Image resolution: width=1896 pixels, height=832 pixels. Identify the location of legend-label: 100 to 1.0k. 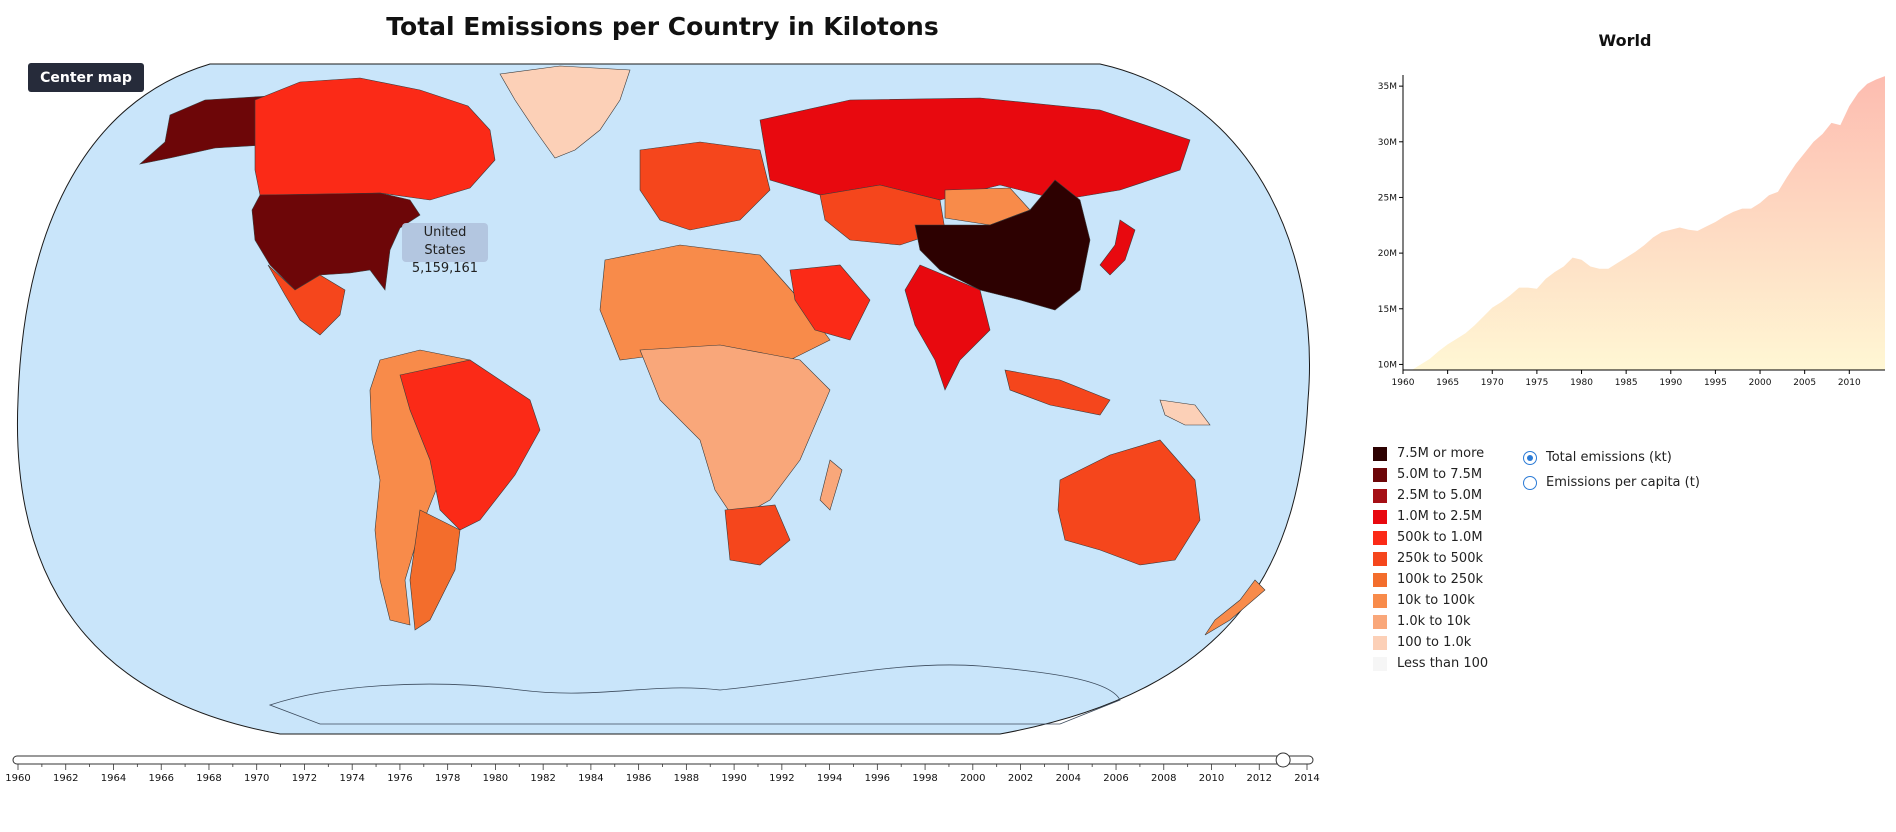
(1434, 642).